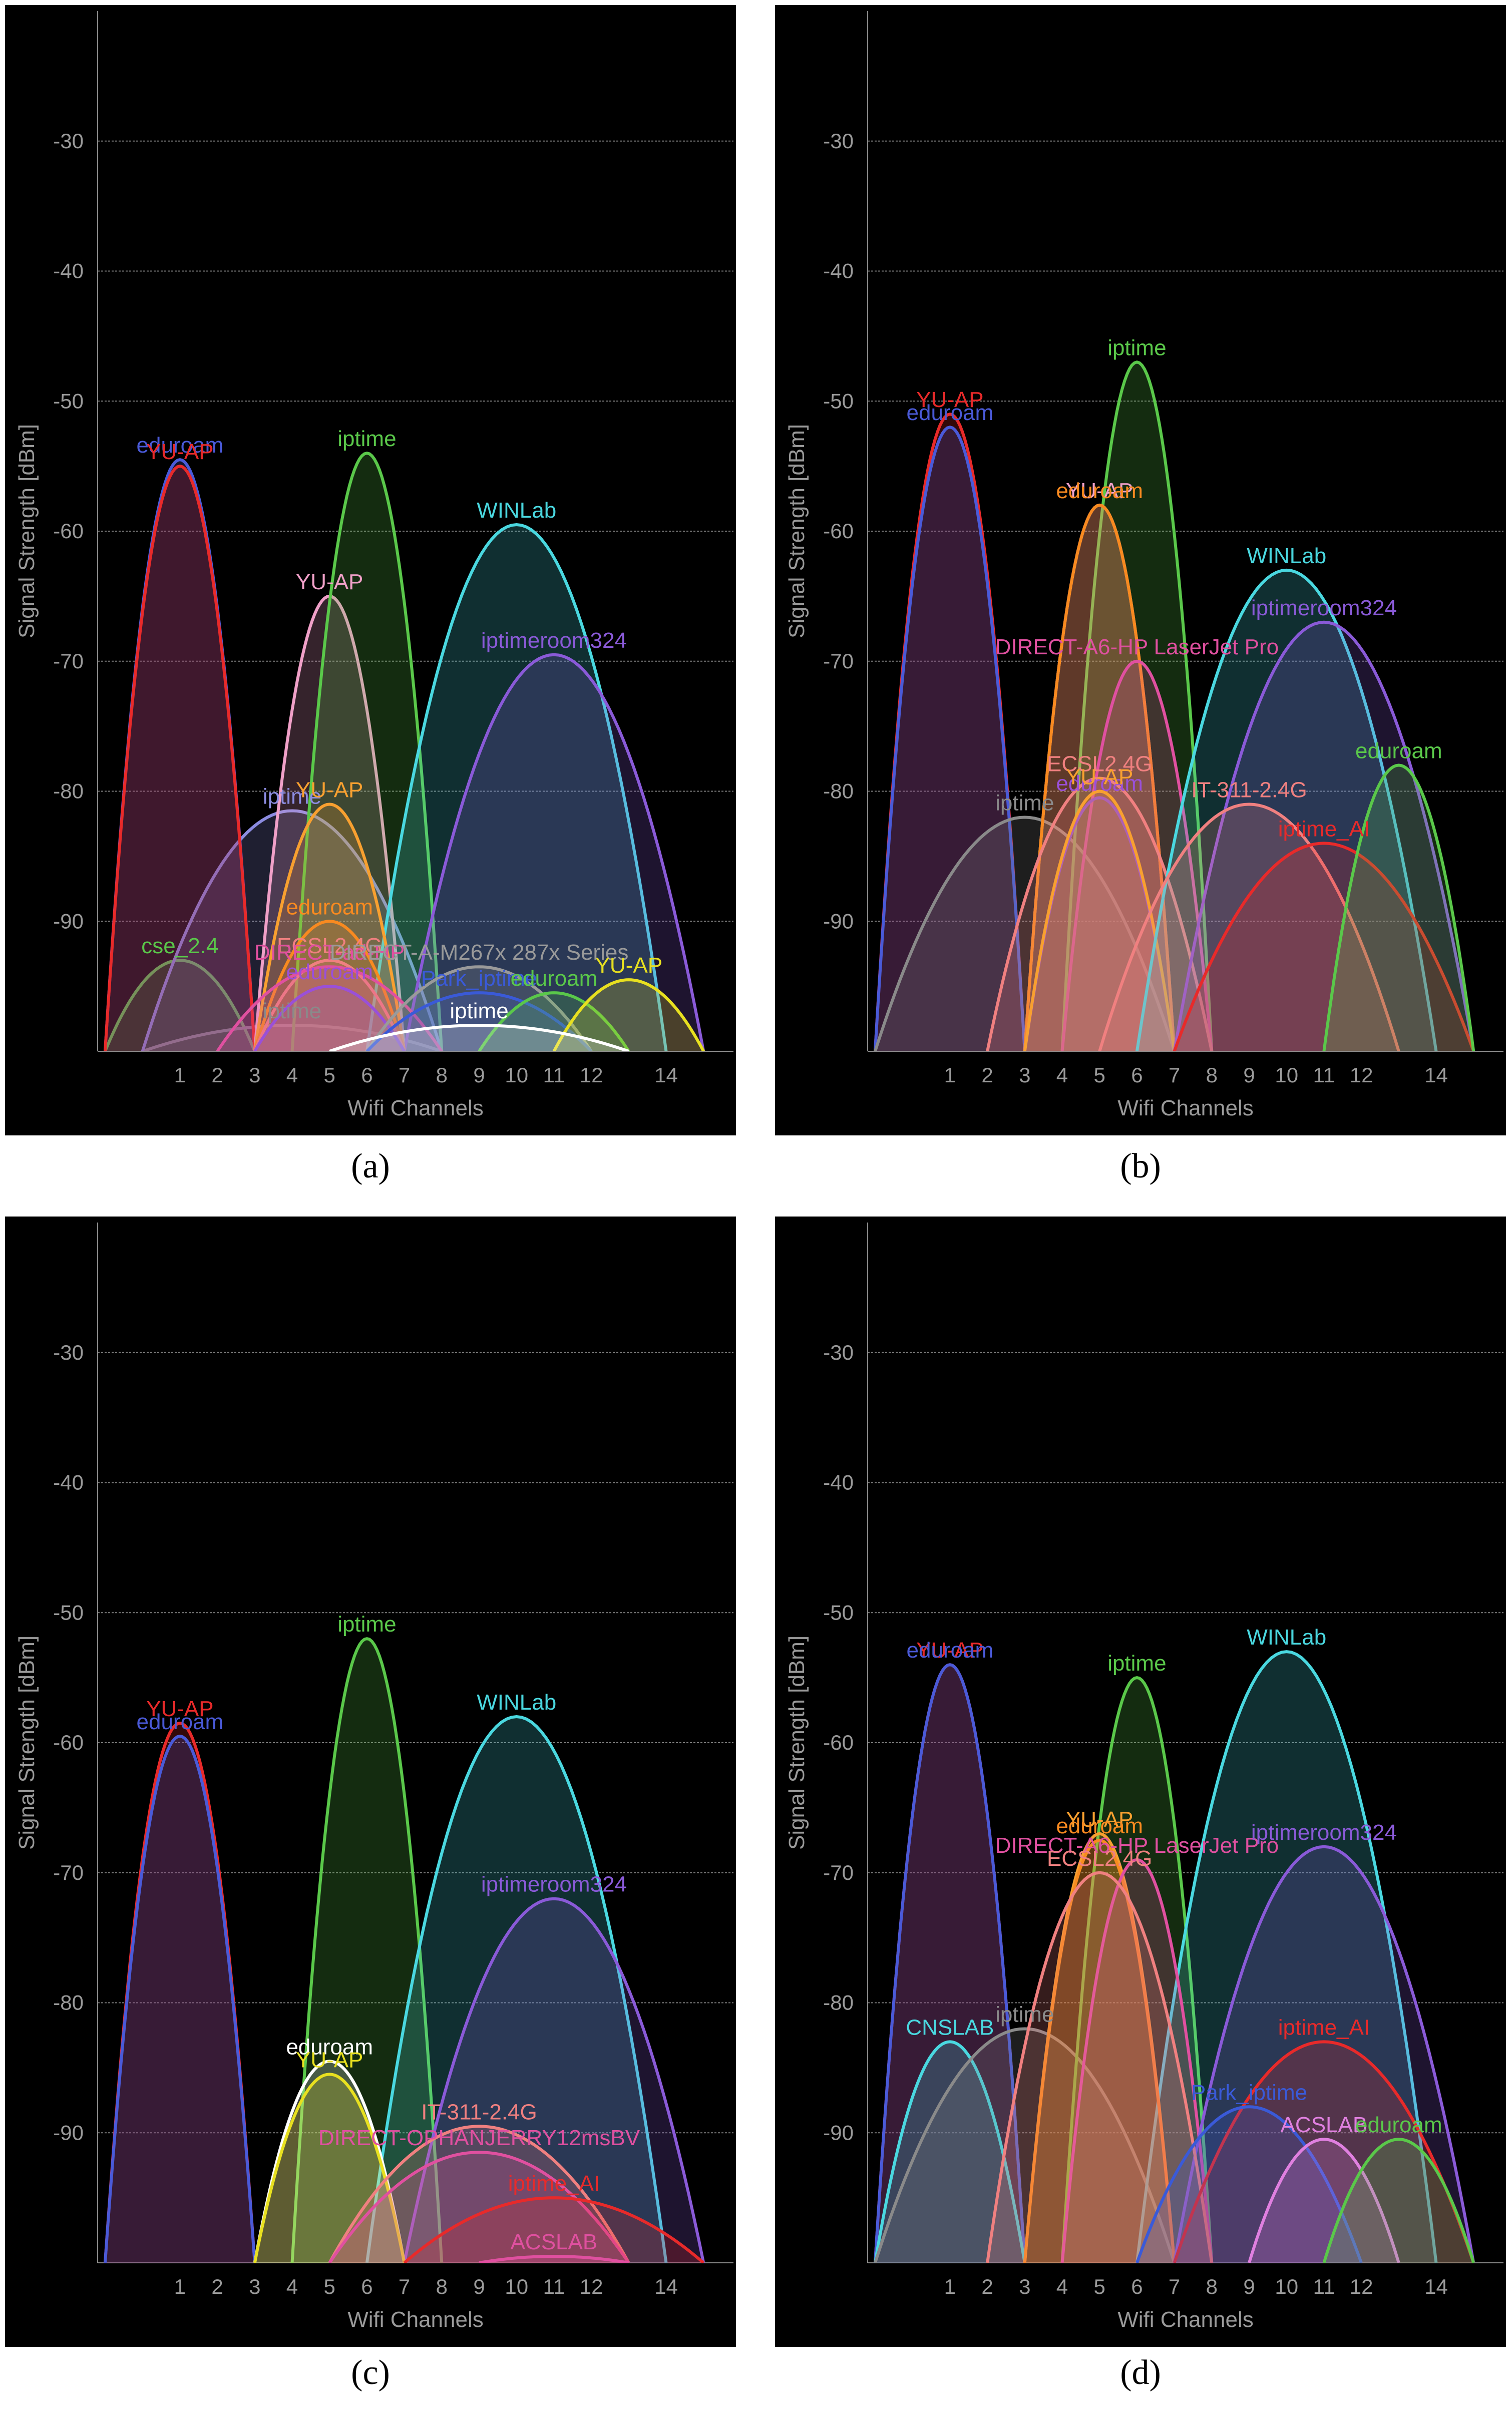  I want to click on y-tick-label: -90, so click(838, 2132).